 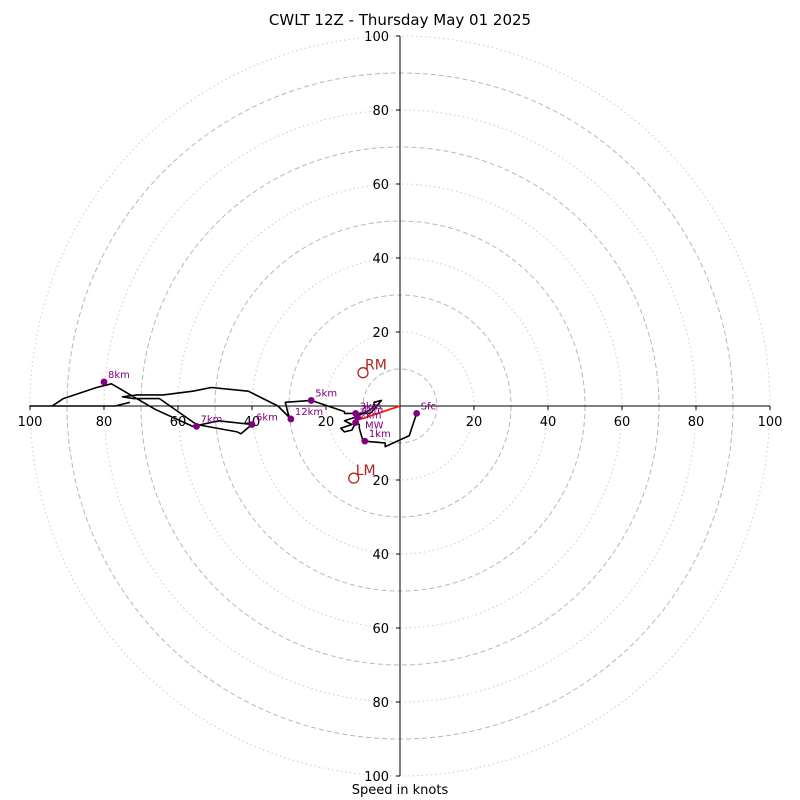 What do you see at coordinates (374, 426) in the screenshot?
I see `mean-wind-label: MW` at bounding box center [374, 426].